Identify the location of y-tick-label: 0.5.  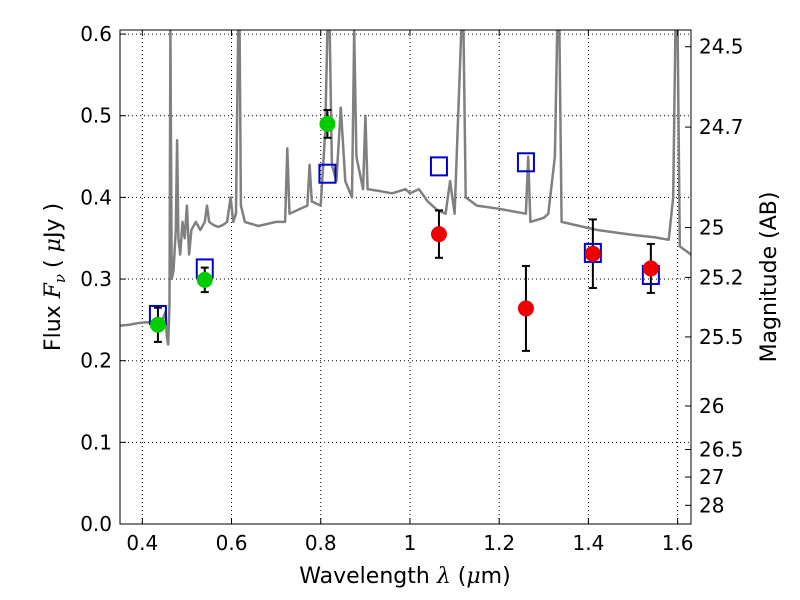
(96, 116).